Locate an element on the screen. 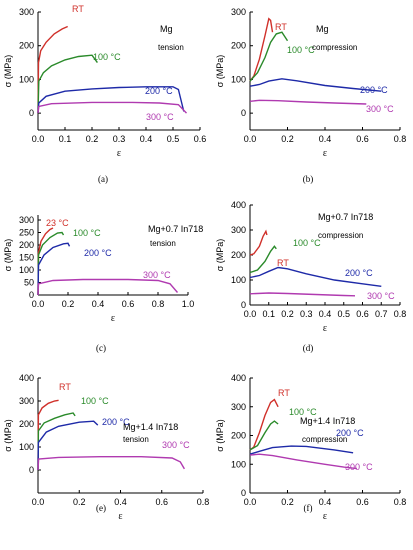  series-label: 23 °C is located at coordinates (57, 223).